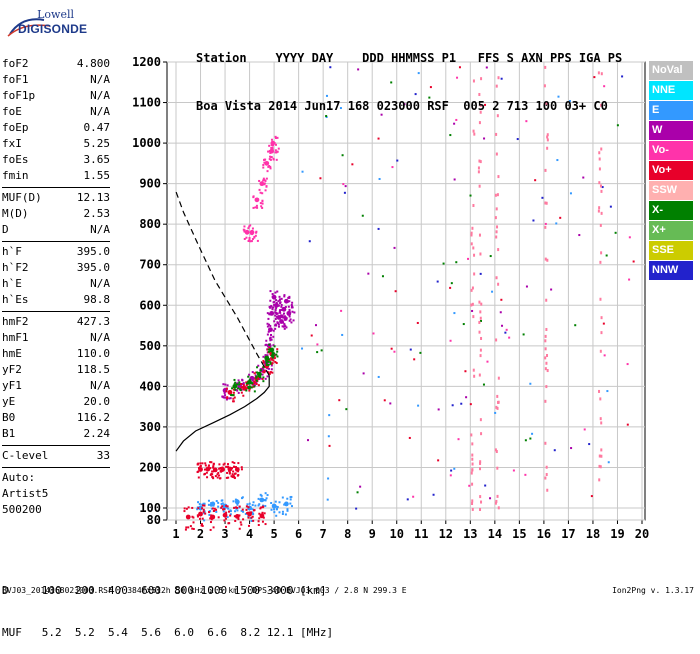 This screenshot has width=700, height=654. Describe the element at coordinates (56, 144) in the screenshot. I see `param-row: fxI 5.25` at that location.